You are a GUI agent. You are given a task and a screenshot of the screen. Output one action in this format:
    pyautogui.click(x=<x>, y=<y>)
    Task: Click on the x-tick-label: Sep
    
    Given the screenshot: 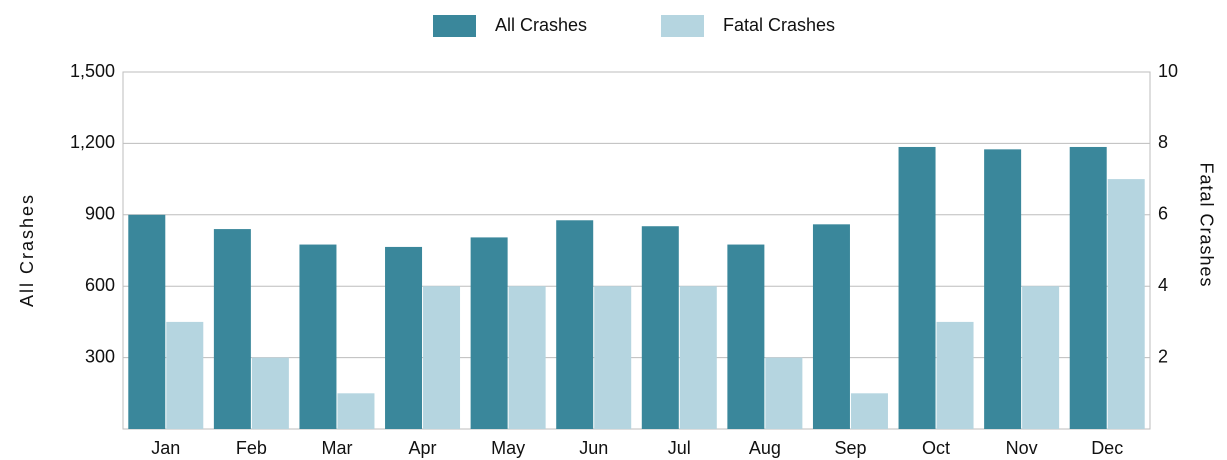 What is the action you would take?
    pyautogui.click(x=850, y=448)
    